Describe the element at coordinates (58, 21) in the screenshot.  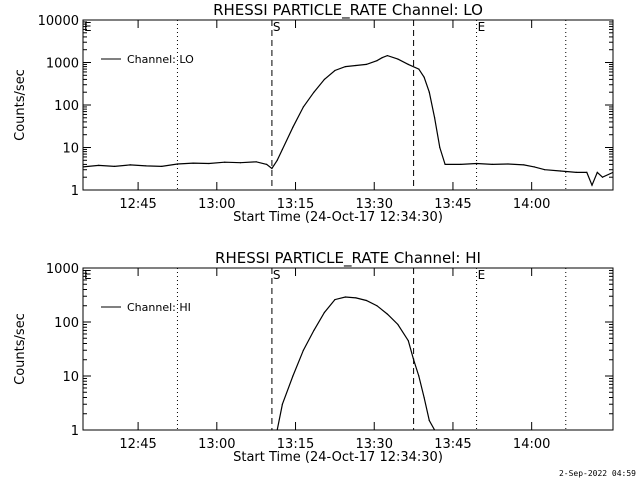
I see `y-tick-label: 10000` at that location.